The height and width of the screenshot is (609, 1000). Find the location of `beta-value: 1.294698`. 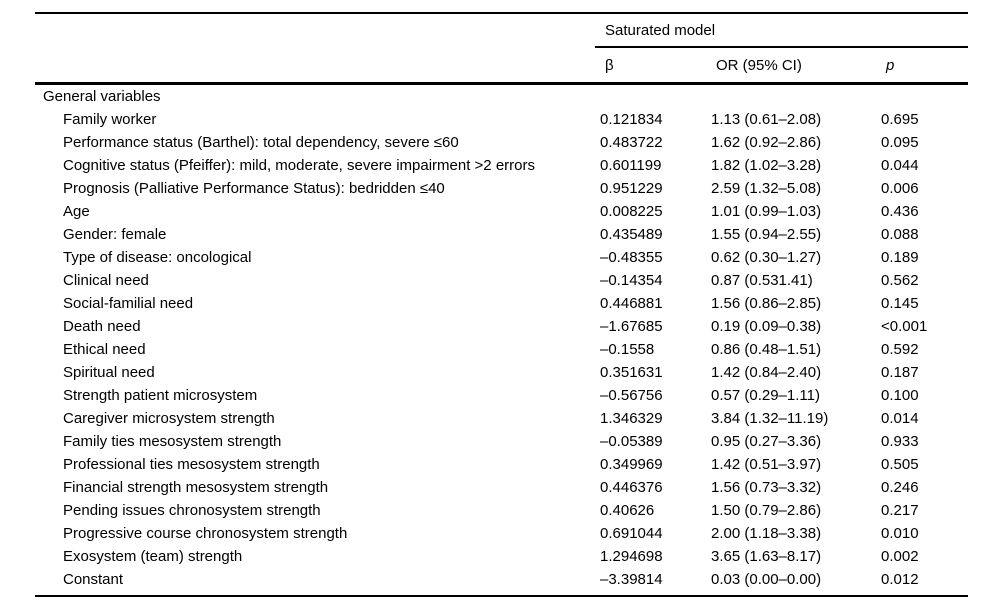

beta-value: 1.294698 is located at coordinates (631, 556).